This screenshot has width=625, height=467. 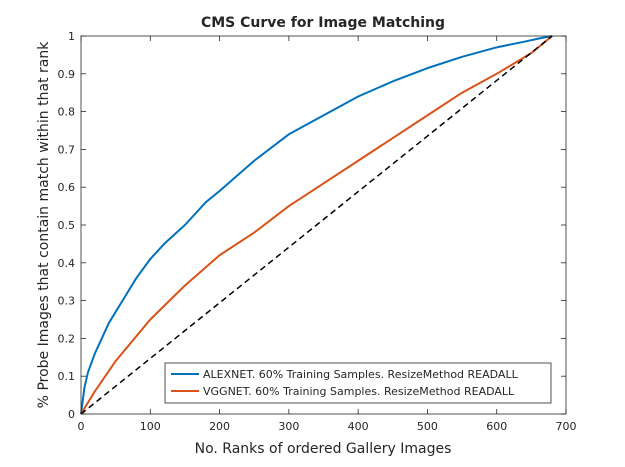 I want to click on y-tick-label: 0.1, so click(x=67, y=376).